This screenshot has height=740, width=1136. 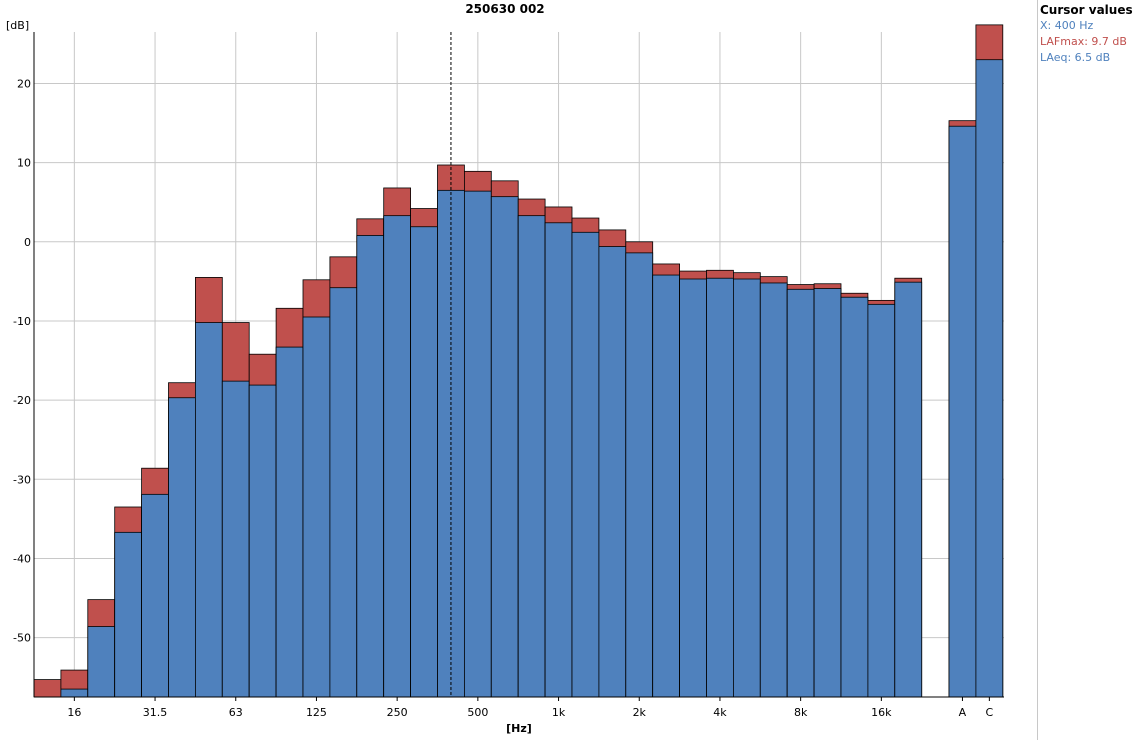 What do you see at coordinates (24, 83) in the screenshot?
I see `y-tick-label: 20` at bounding box center [24, 83].